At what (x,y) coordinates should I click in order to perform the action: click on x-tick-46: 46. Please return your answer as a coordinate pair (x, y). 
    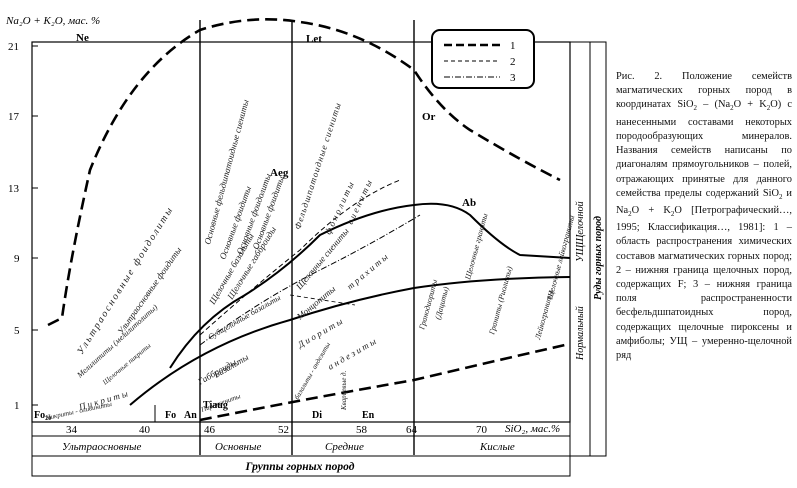
    Looking at the image, I should click on (210, 430).